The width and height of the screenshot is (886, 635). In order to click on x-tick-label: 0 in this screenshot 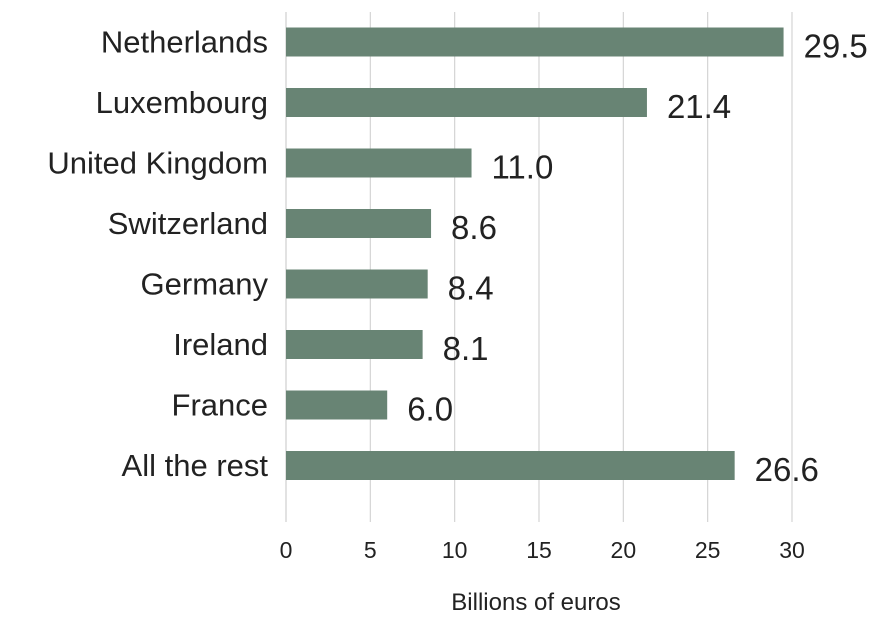, I will do `click(286, 550)`.